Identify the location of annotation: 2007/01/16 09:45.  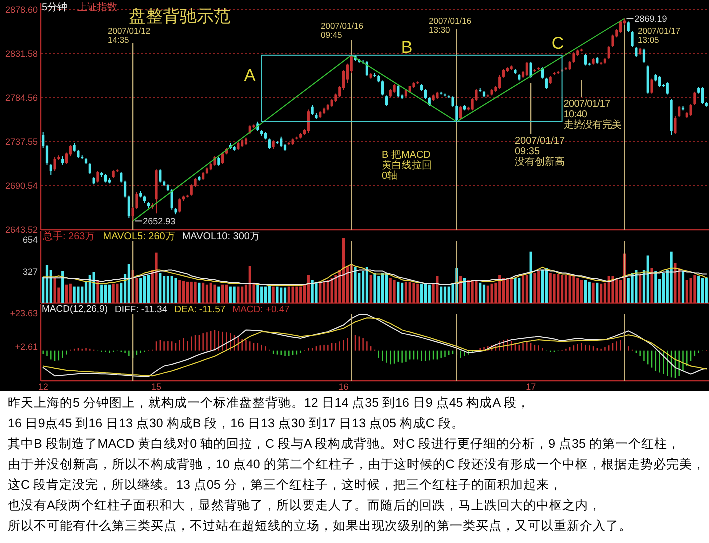
(342, 30).